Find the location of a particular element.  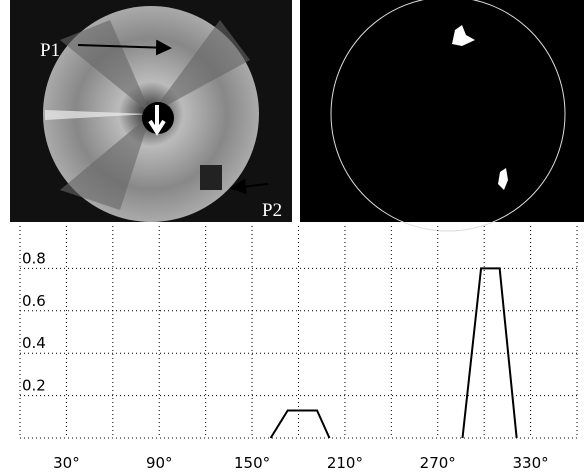

x-tick-label: 330° is located at coordinates (531, 463).